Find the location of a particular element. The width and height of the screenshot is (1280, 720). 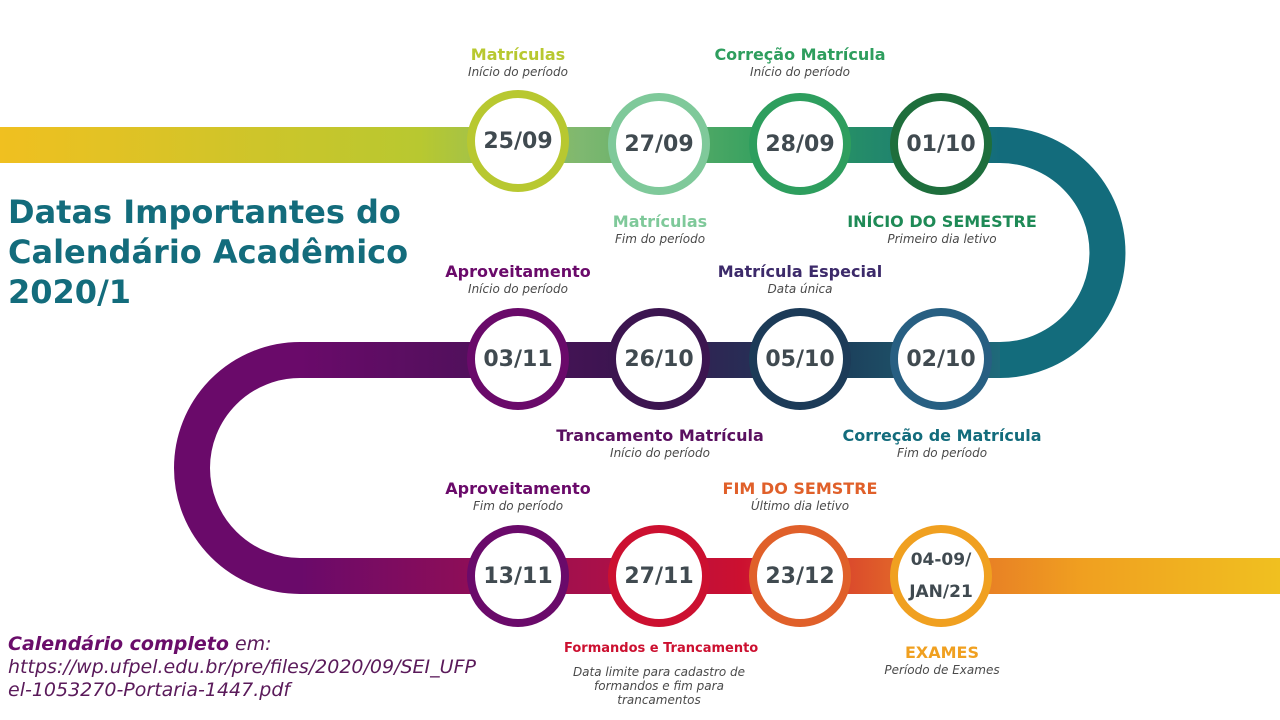

label-trancamento-inicio: Trancamento Matrícula Início do período is located at coordinates (660, 443).